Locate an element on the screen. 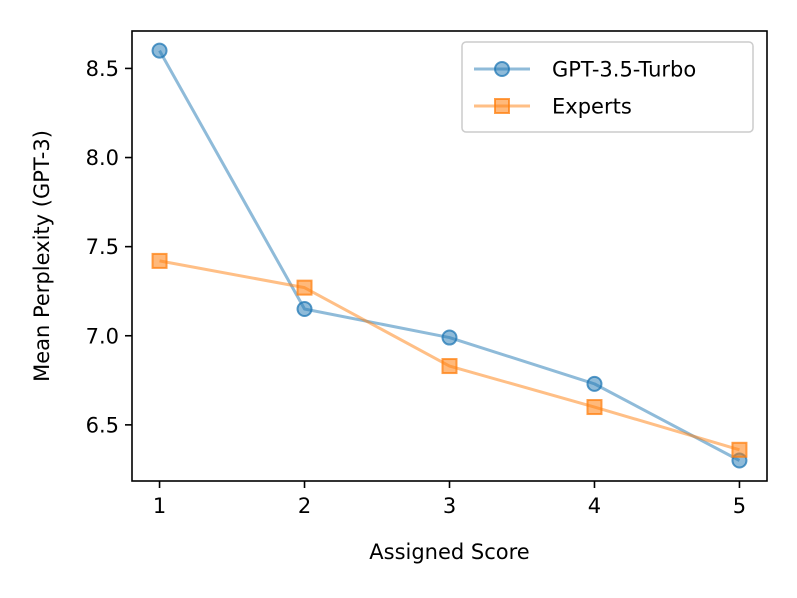 This screenshot has width=797, height=598. x-axis-label: Assigned Score is located at coordinates (449, 552).